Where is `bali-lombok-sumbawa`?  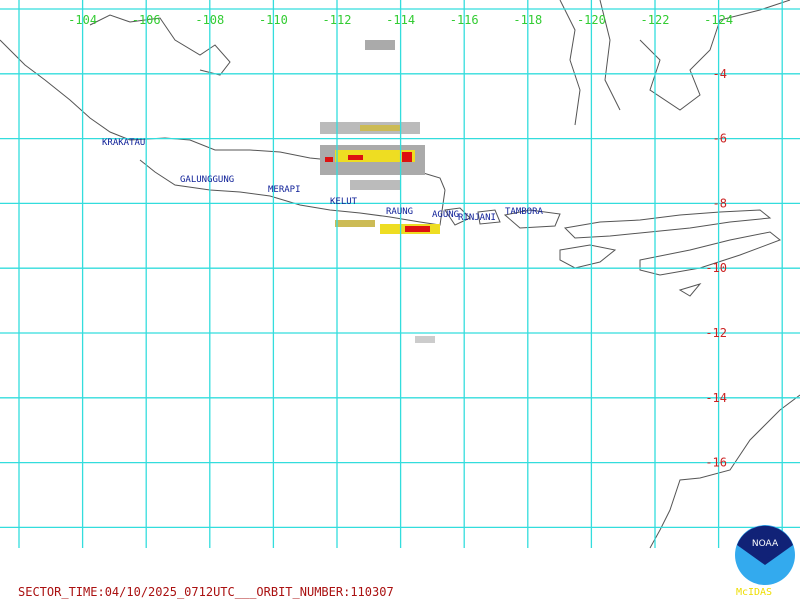 bali-lombok-sumbawa is located at coordinates (502, 218).